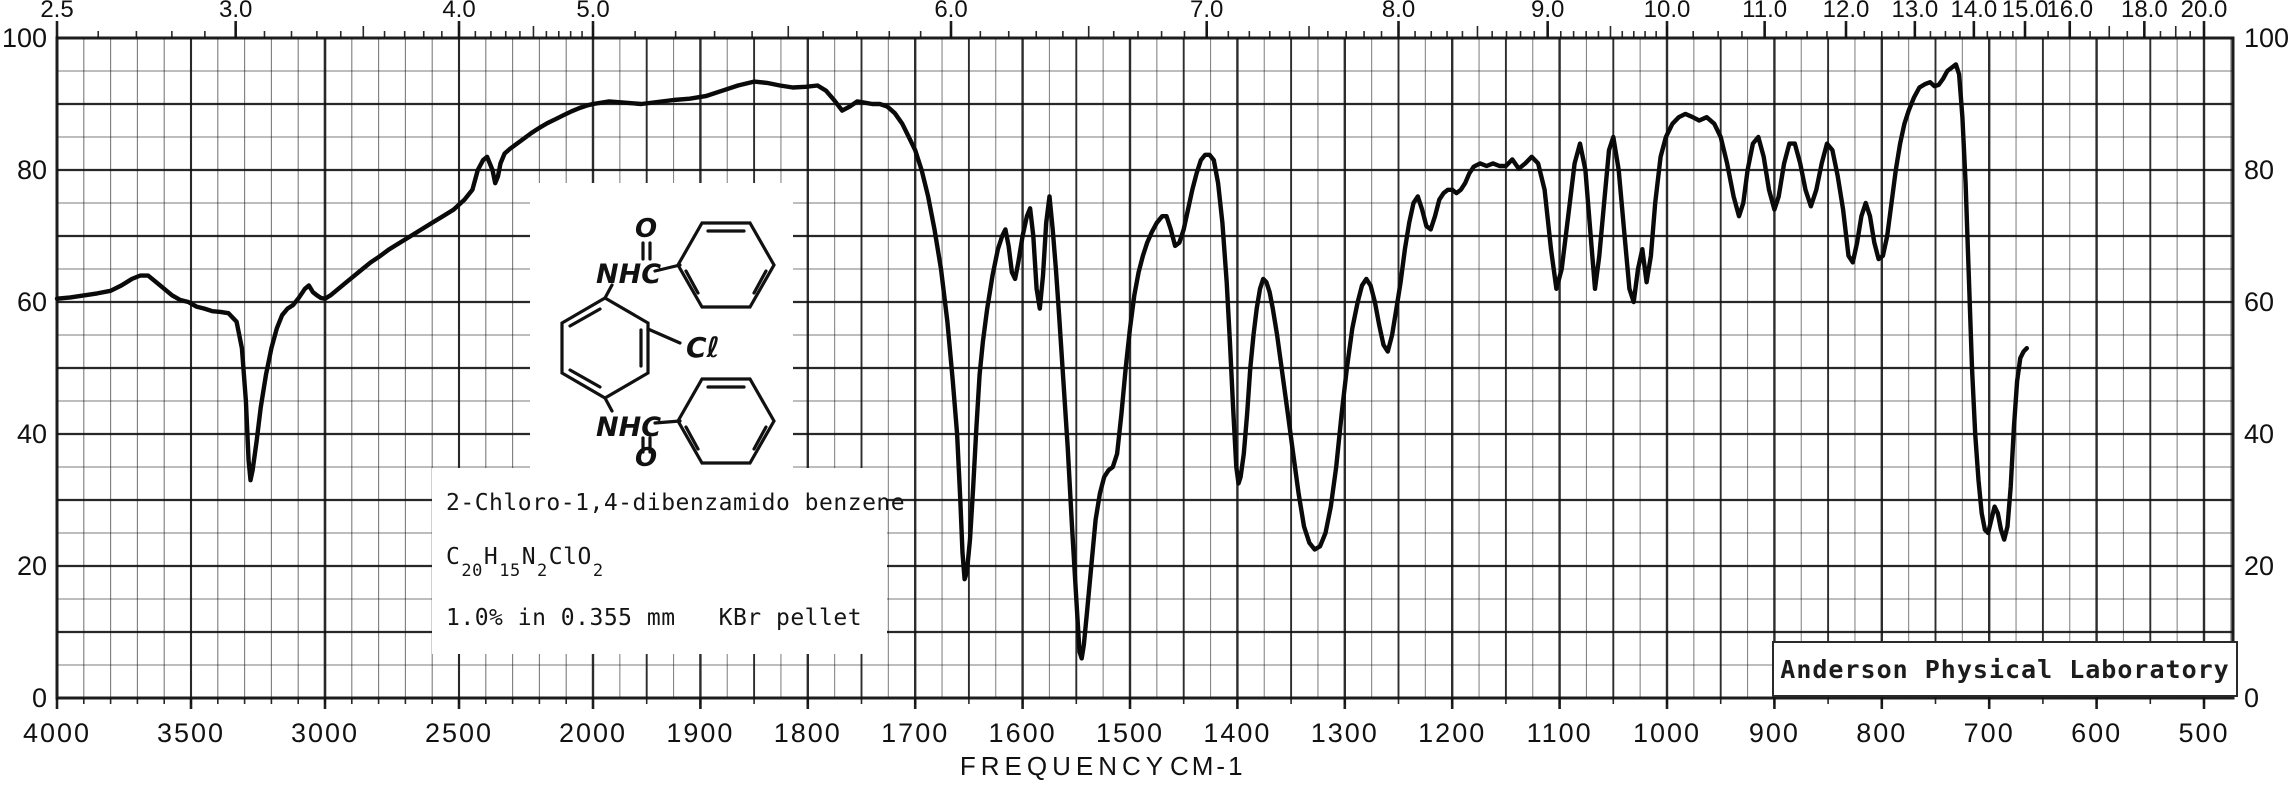 The width and height of the screenshot is (2289, 789). What do you see at coordinates (915, 733) in the screenshot?
I see `svg-text: 1700` at bounding box center [915, 733].